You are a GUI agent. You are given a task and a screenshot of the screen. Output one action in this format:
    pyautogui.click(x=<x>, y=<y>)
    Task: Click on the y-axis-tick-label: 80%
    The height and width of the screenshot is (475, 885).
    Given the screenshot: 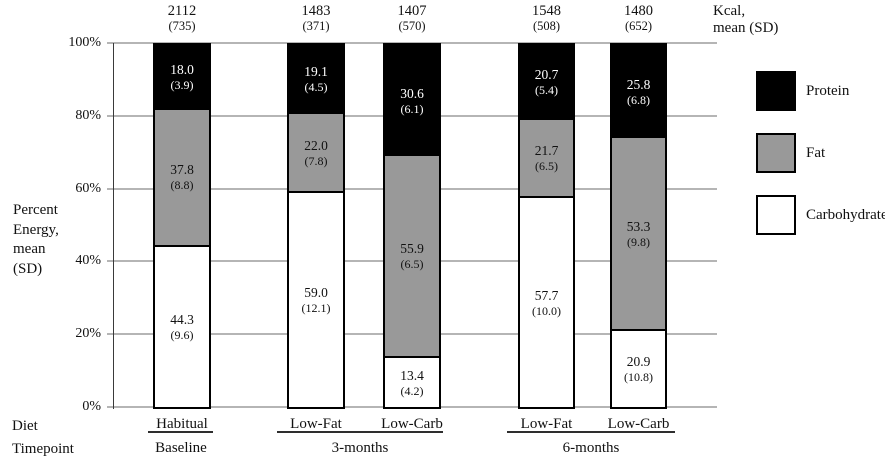 What is the action you would take?
    pyautogui.click(x=88, y=115)
    